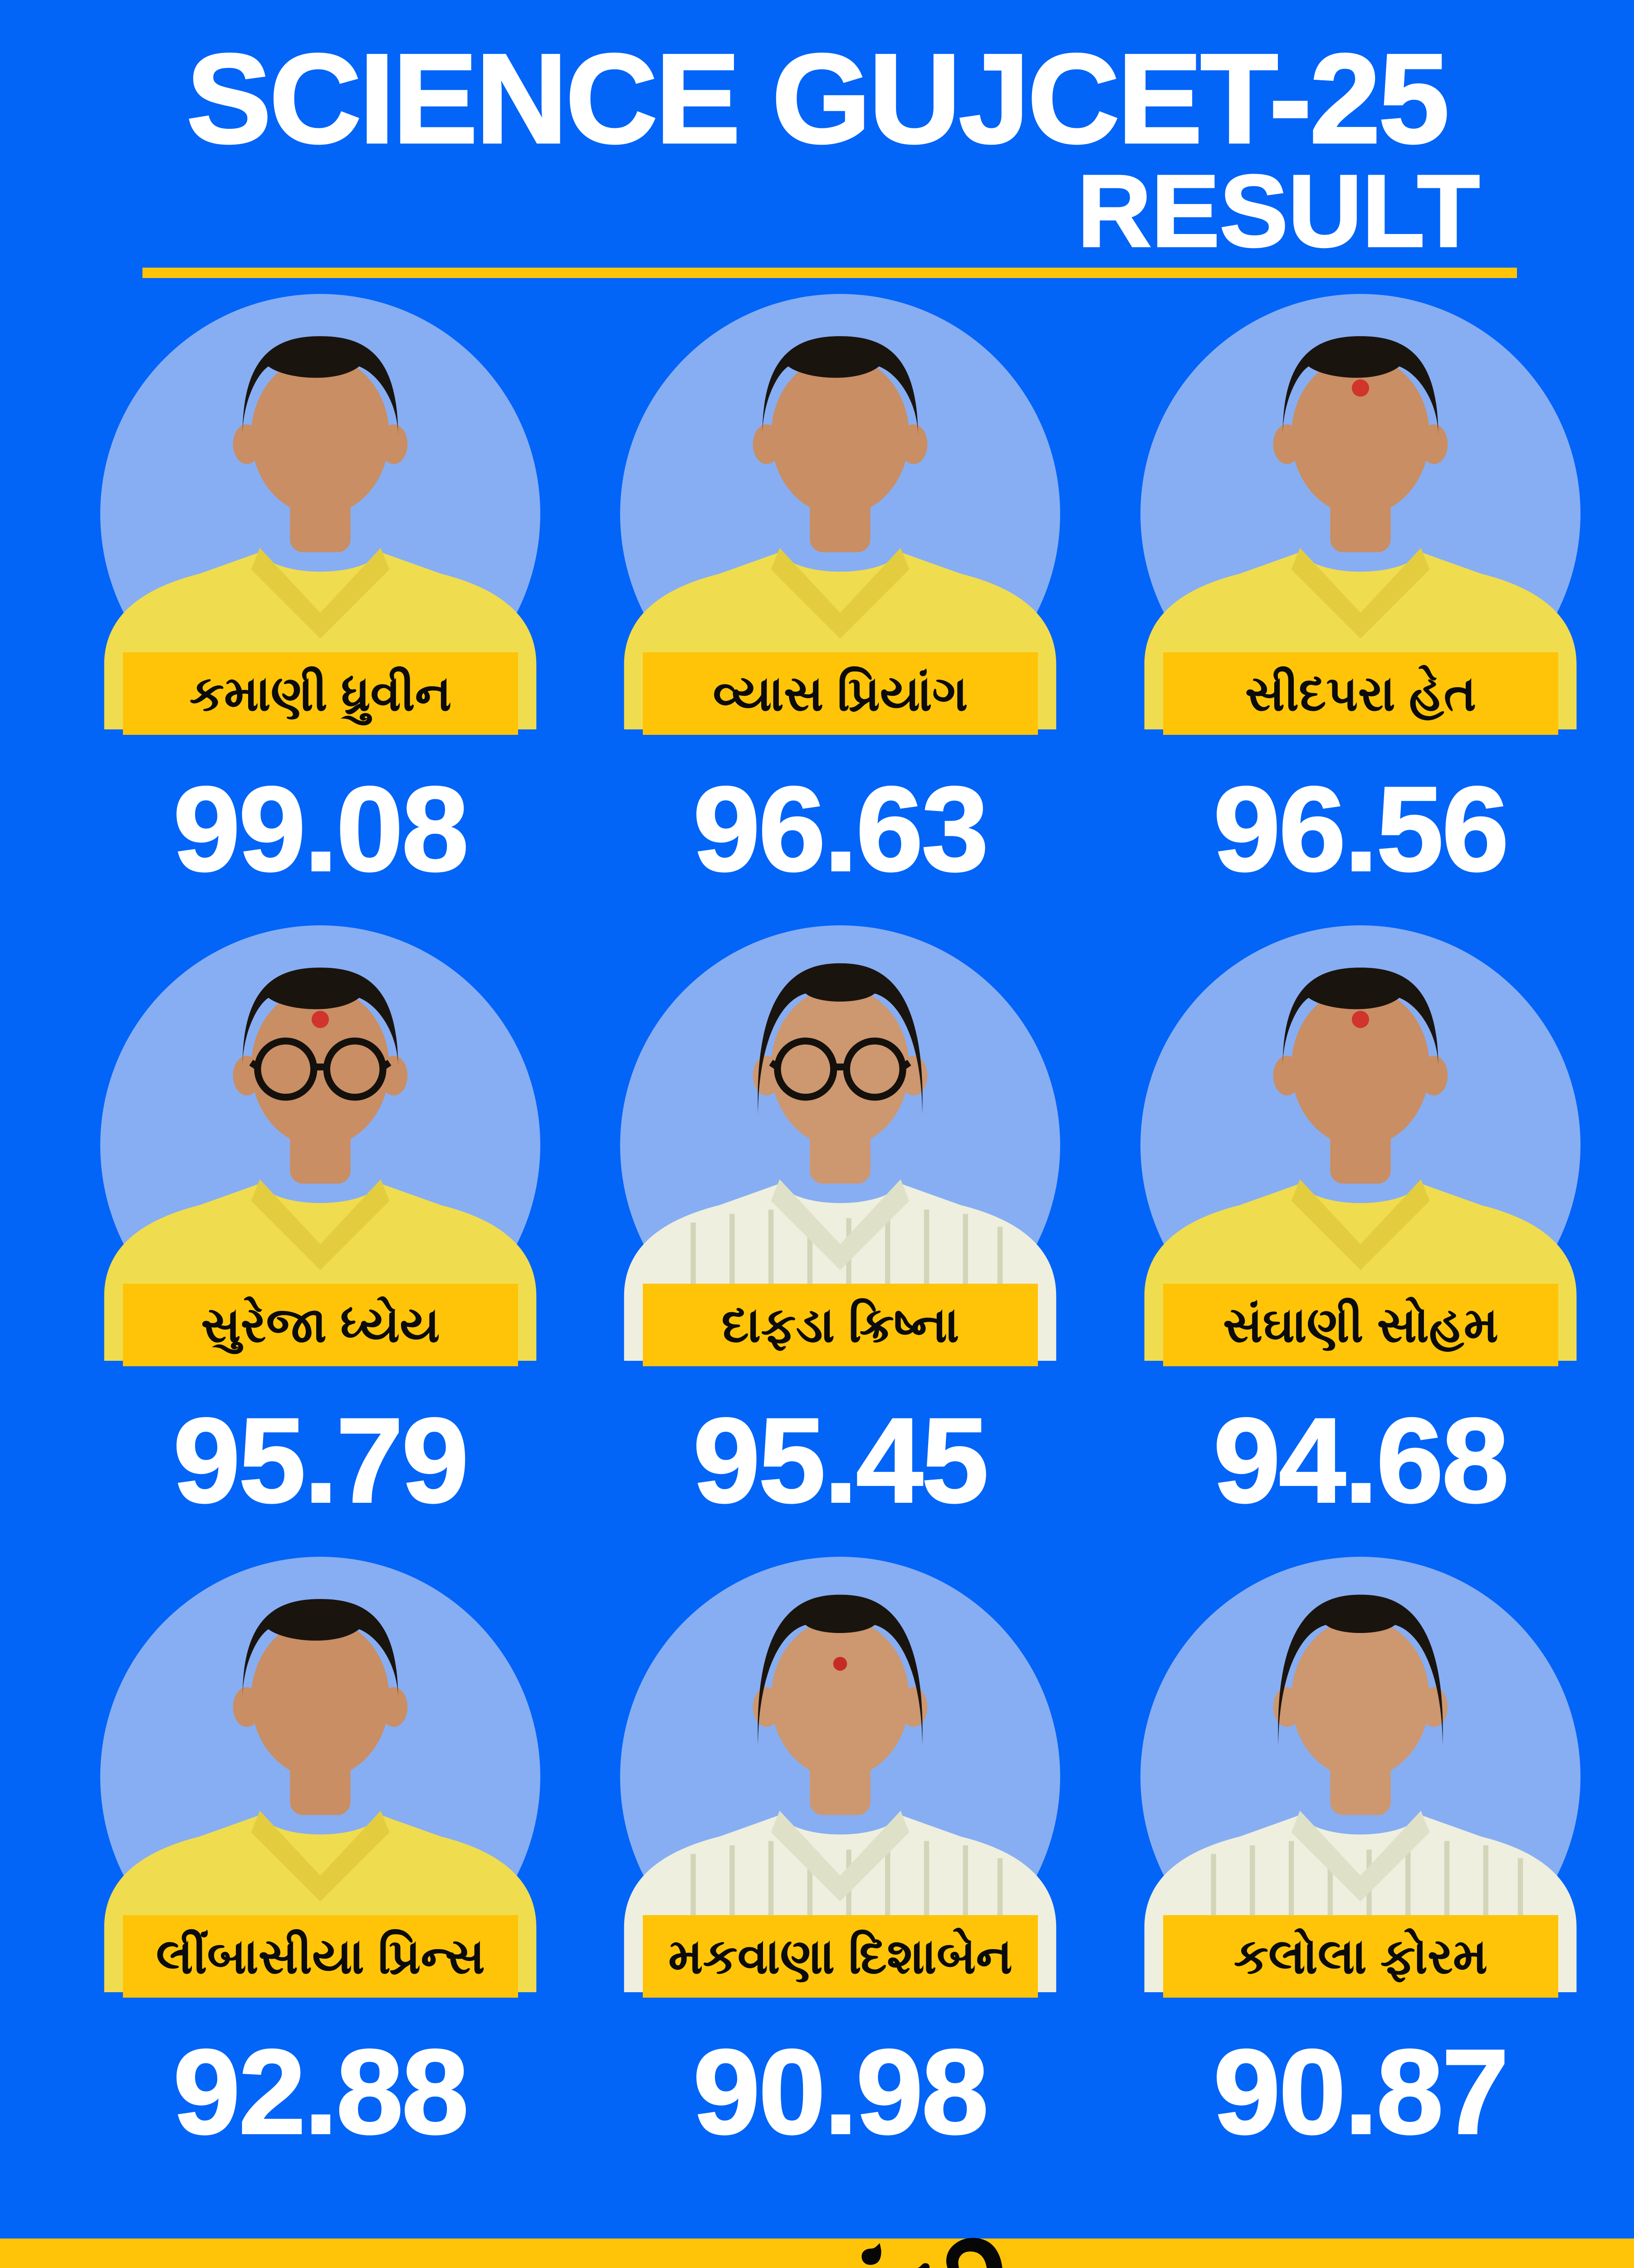  I want to click on student-card: સુરેજા ધ્યેય 95.79, so click(320, 1227).